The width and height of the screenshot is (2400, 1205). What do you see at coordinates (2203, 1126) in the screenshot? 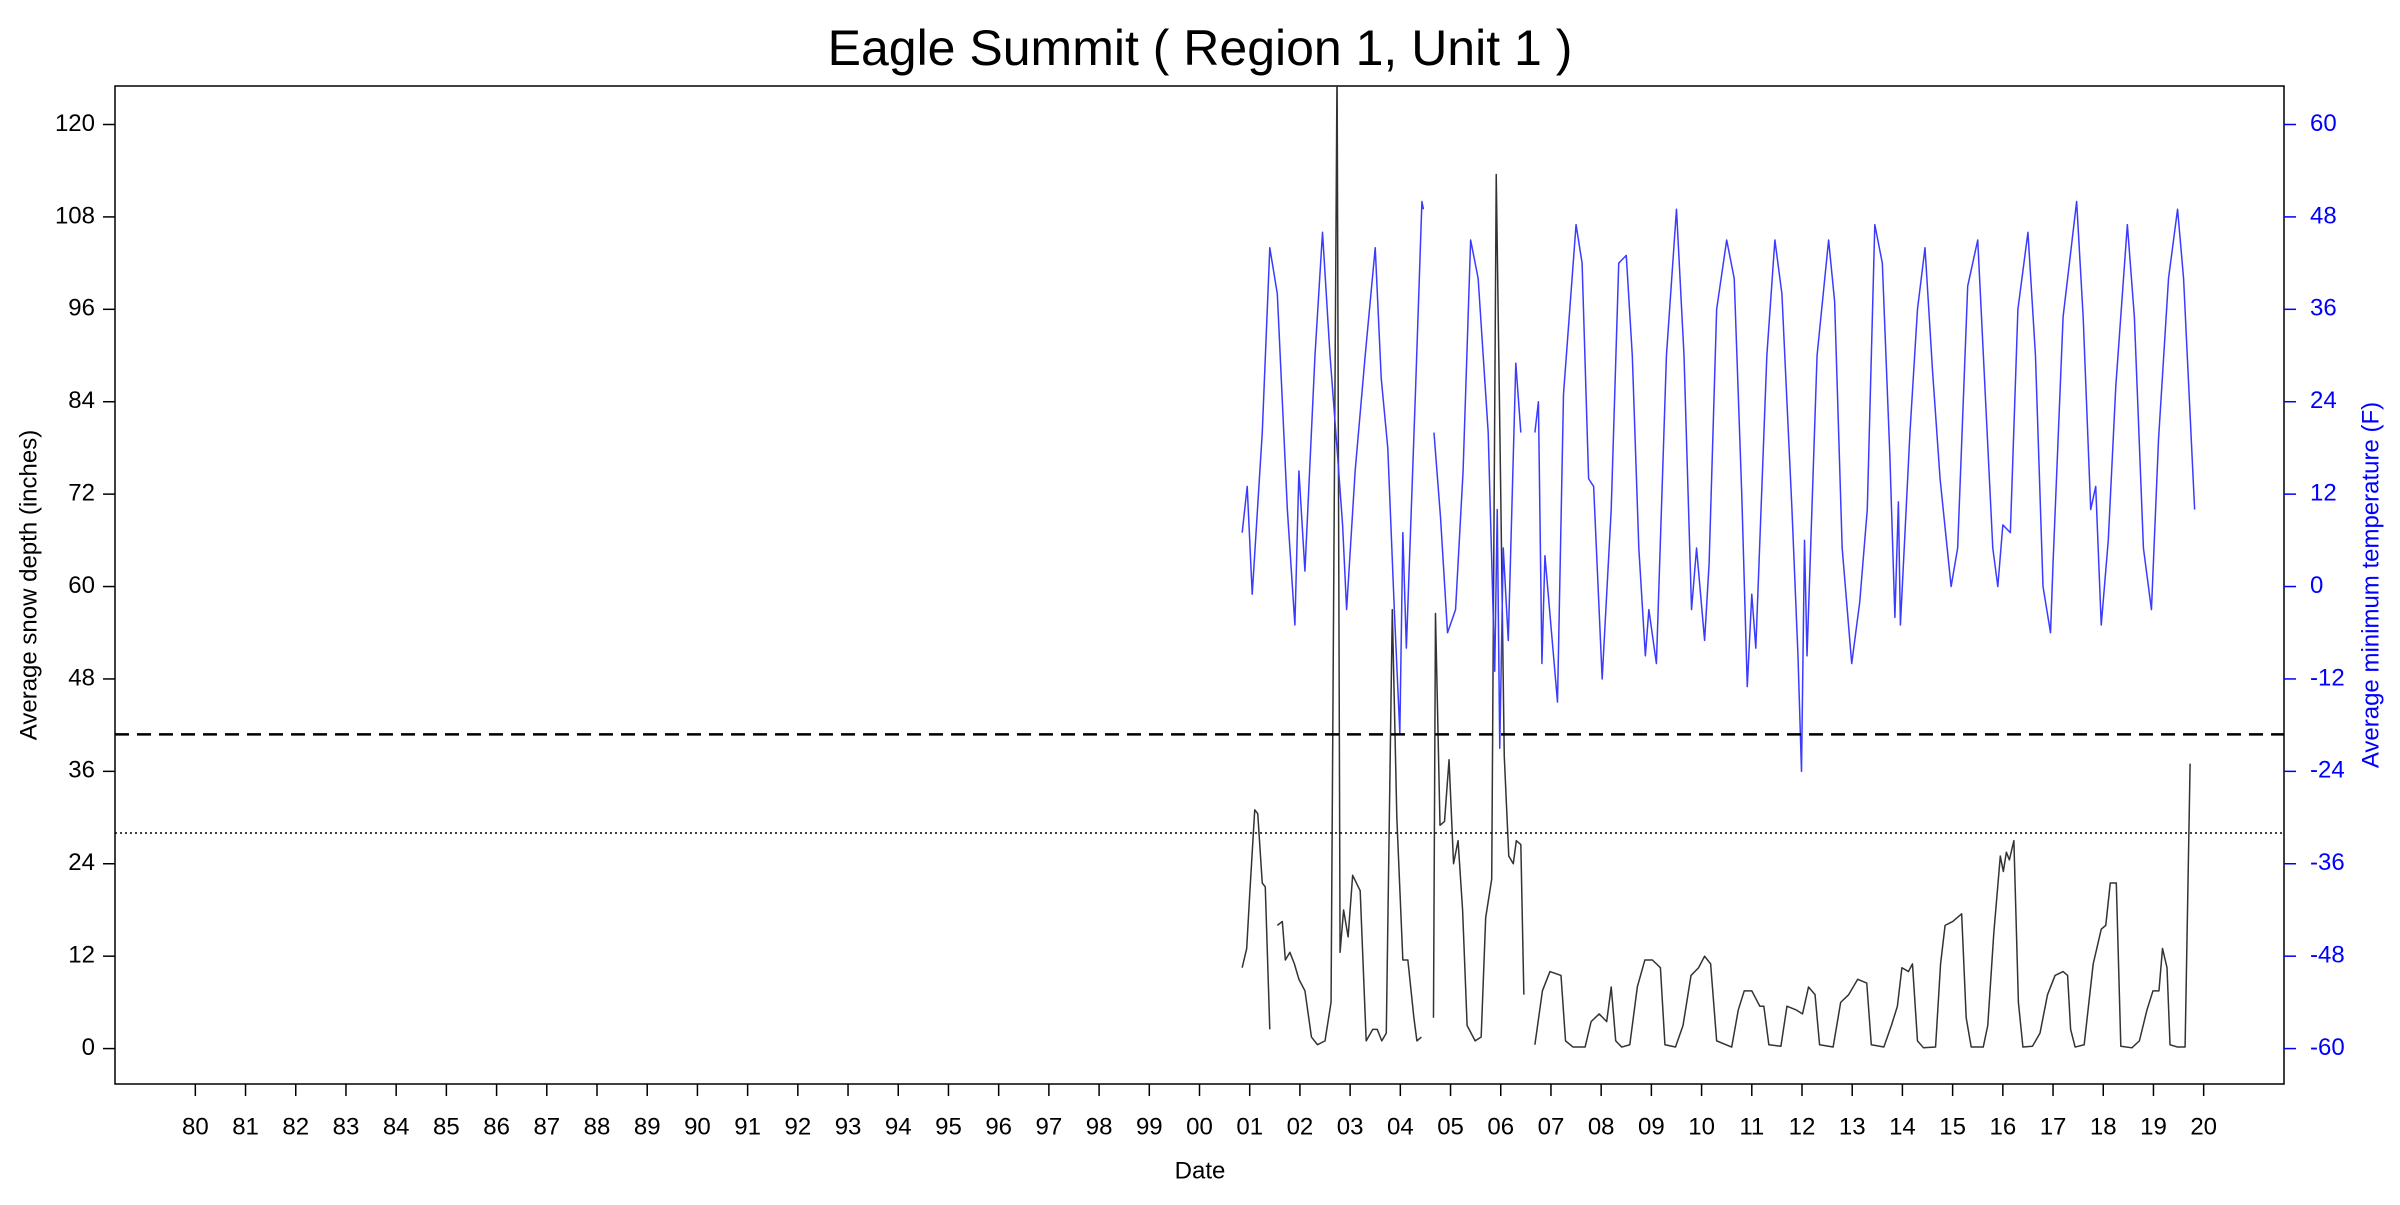
I see `x-tick-label: 20` at bounding box center [2203, 1126].